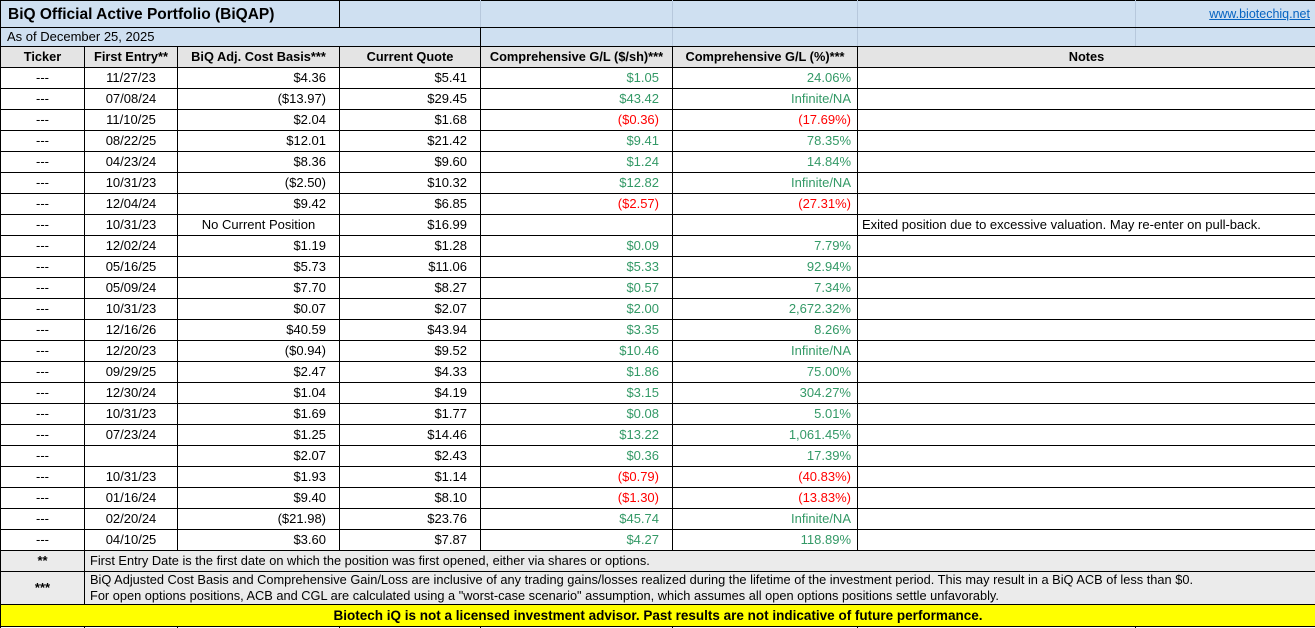 The image size is (1315, 628). I want to click on quote-cell: $21.42, so click(410, 141).